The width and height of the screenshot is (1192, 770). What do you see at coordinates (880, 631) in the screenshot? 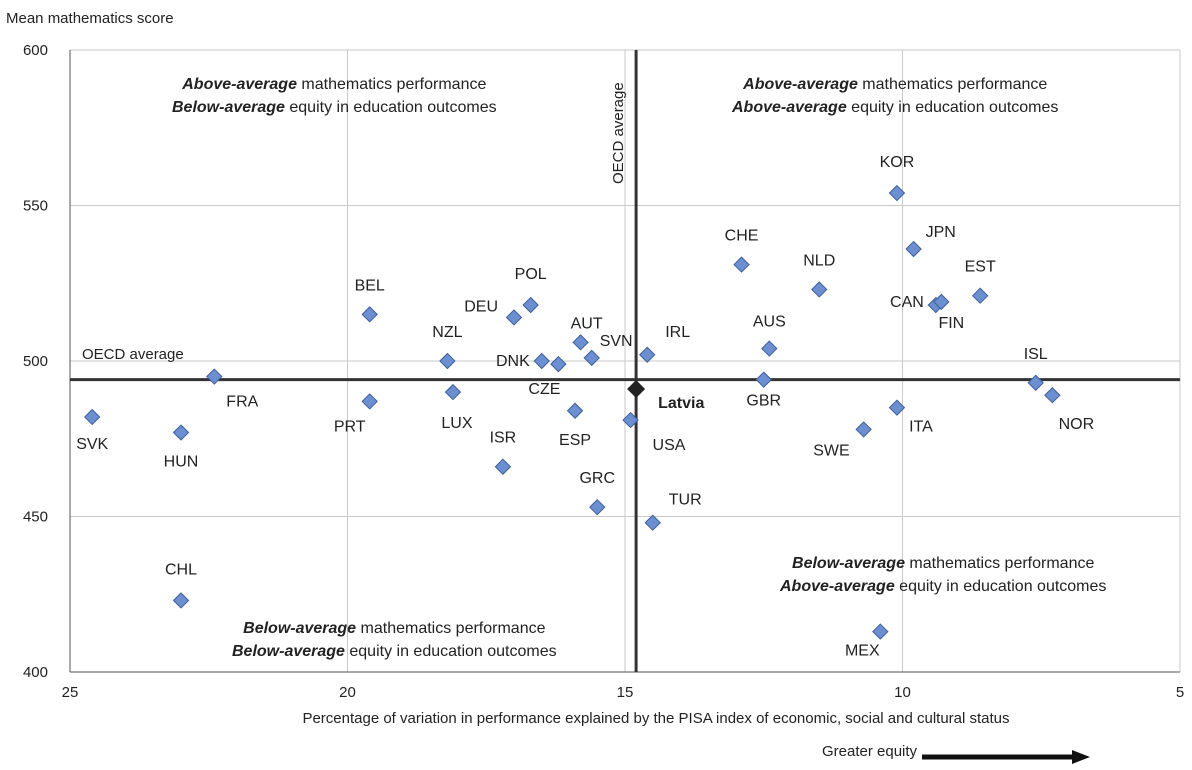
I see `data-point-mex` at bounding box center [880, 631].